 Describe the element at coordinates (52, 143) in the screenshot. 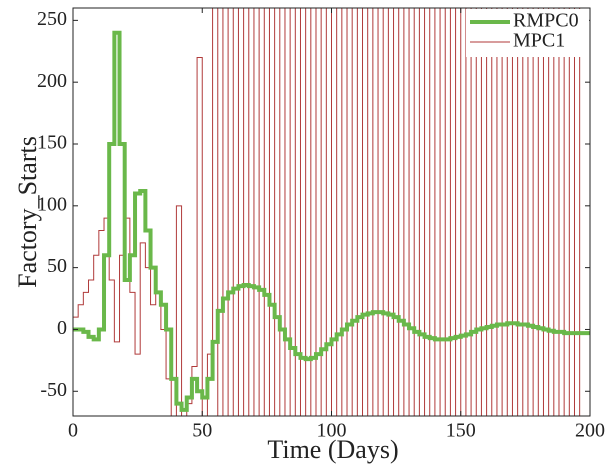

I see `y-tick-label: 150` at that location.